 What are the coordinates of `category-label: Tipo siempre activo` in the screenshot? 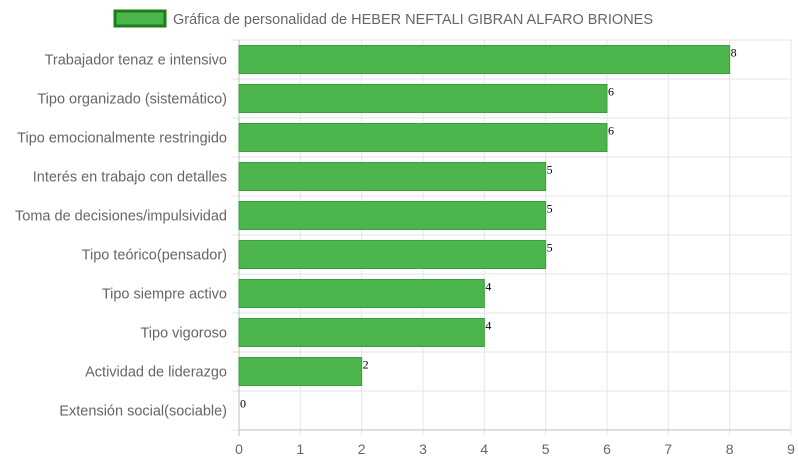 It's located at (164, 295).